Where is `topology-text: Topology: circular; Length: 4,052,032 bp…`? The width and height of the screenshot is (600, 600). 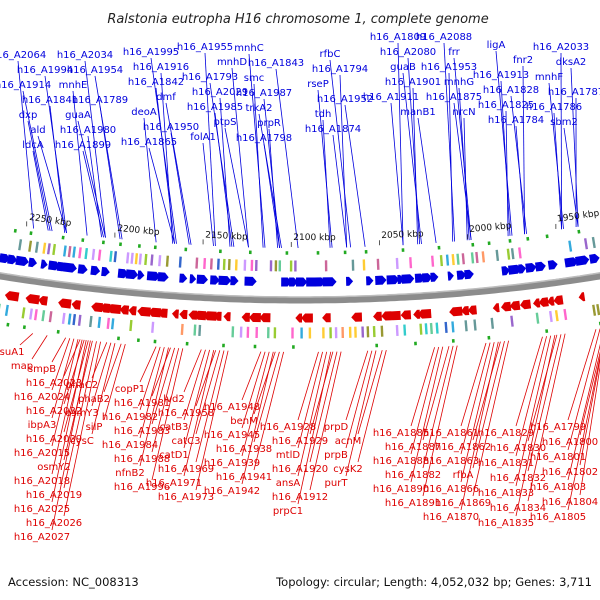 topology-text: Topology: circular; Length: 4,052,032 bp… is located at coordinates (433, 582).